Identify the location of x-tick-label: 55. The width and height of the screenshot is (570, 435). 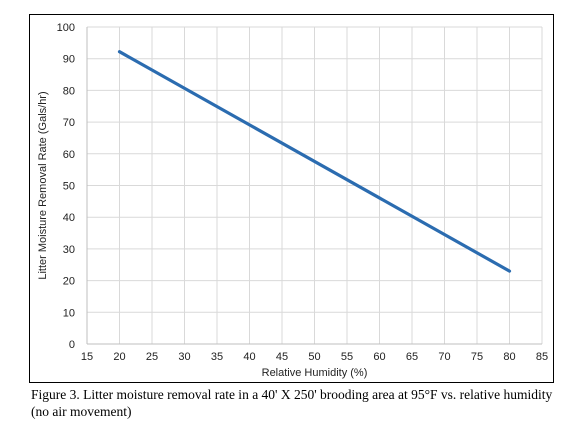
(347, 357).